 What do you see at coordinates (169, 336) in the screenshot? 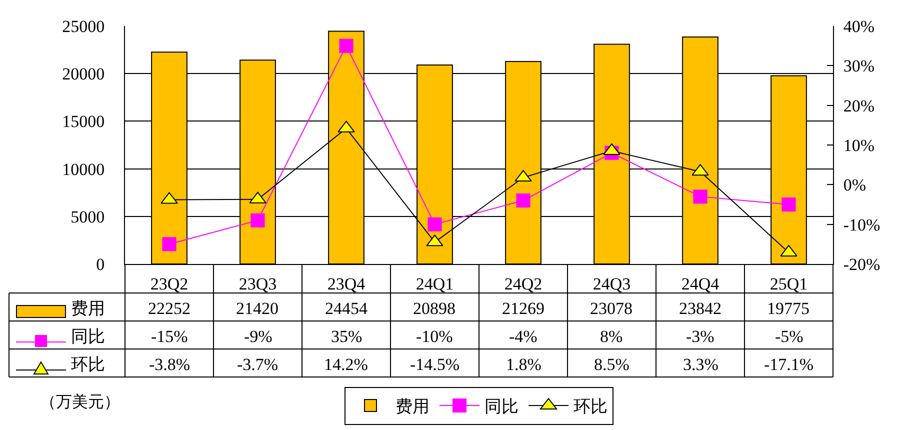
I see `data-label: -15%` at bounding box center [169, 336].